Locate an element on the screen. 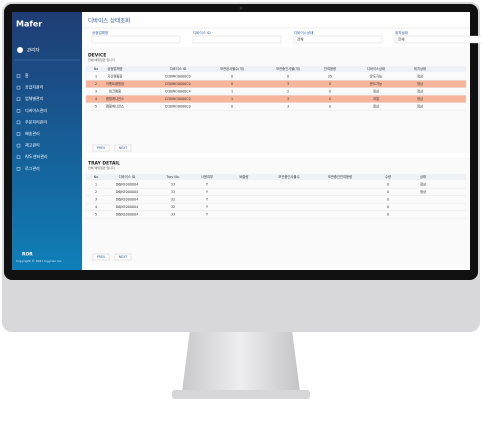  menu-item: A/S 센터관리 is located at coordinates (36, 156).